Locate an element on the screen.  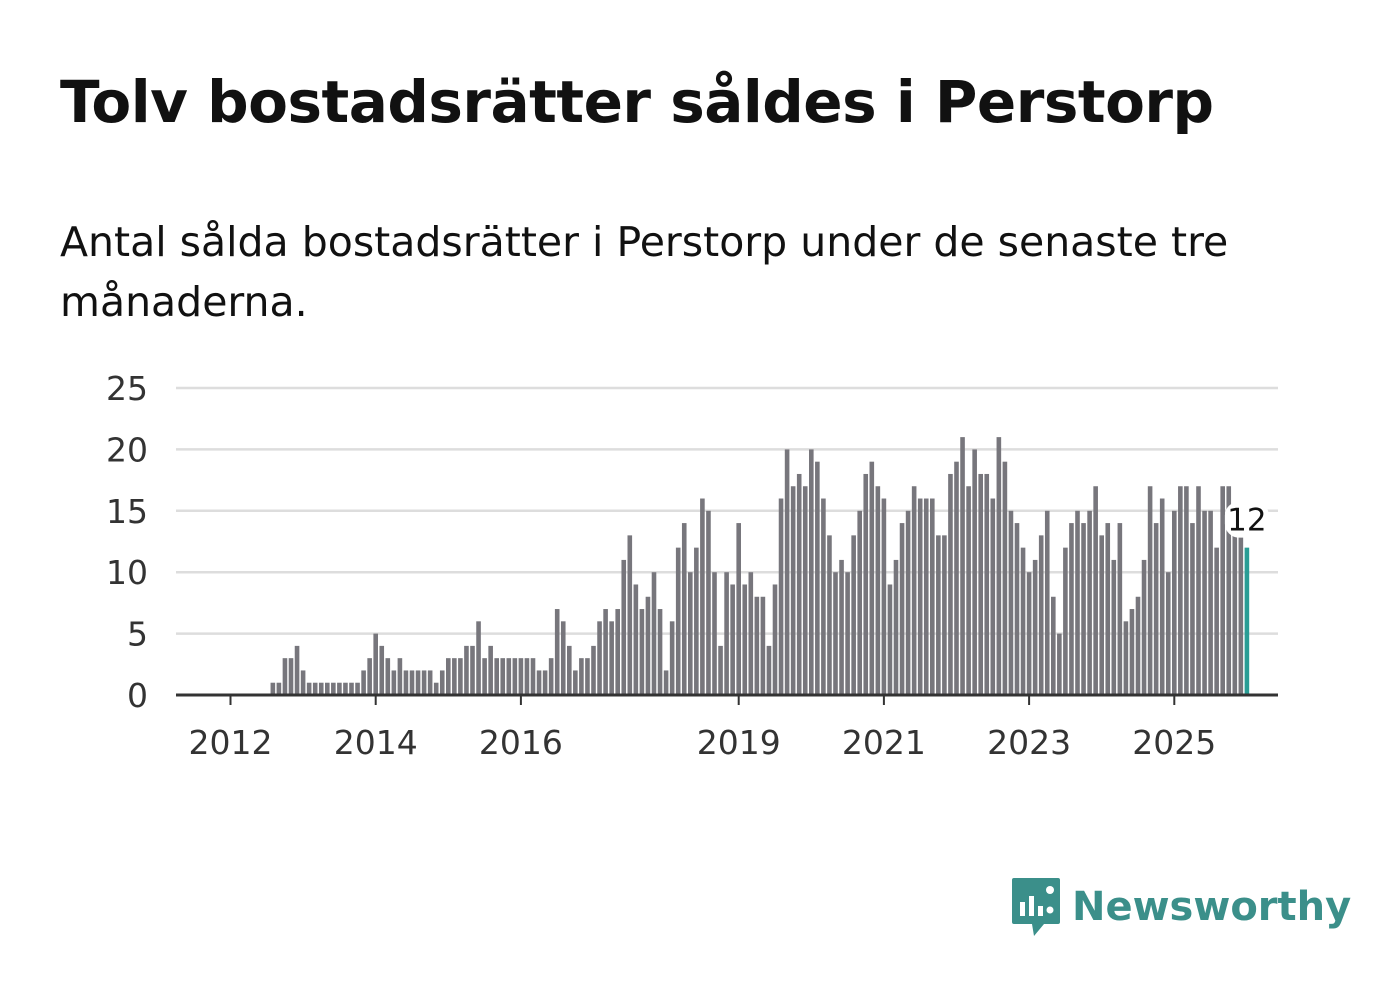
value-label-background is located at coordinates (1246, 519).